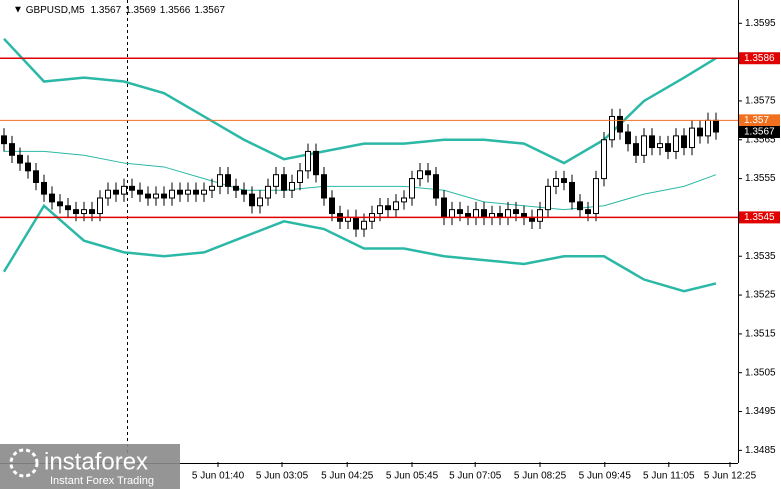  What do you see at coordinates (760, 139) in the screenshot?
I see `y-tick-label: 1.3565` at bounding box center [760, 139].